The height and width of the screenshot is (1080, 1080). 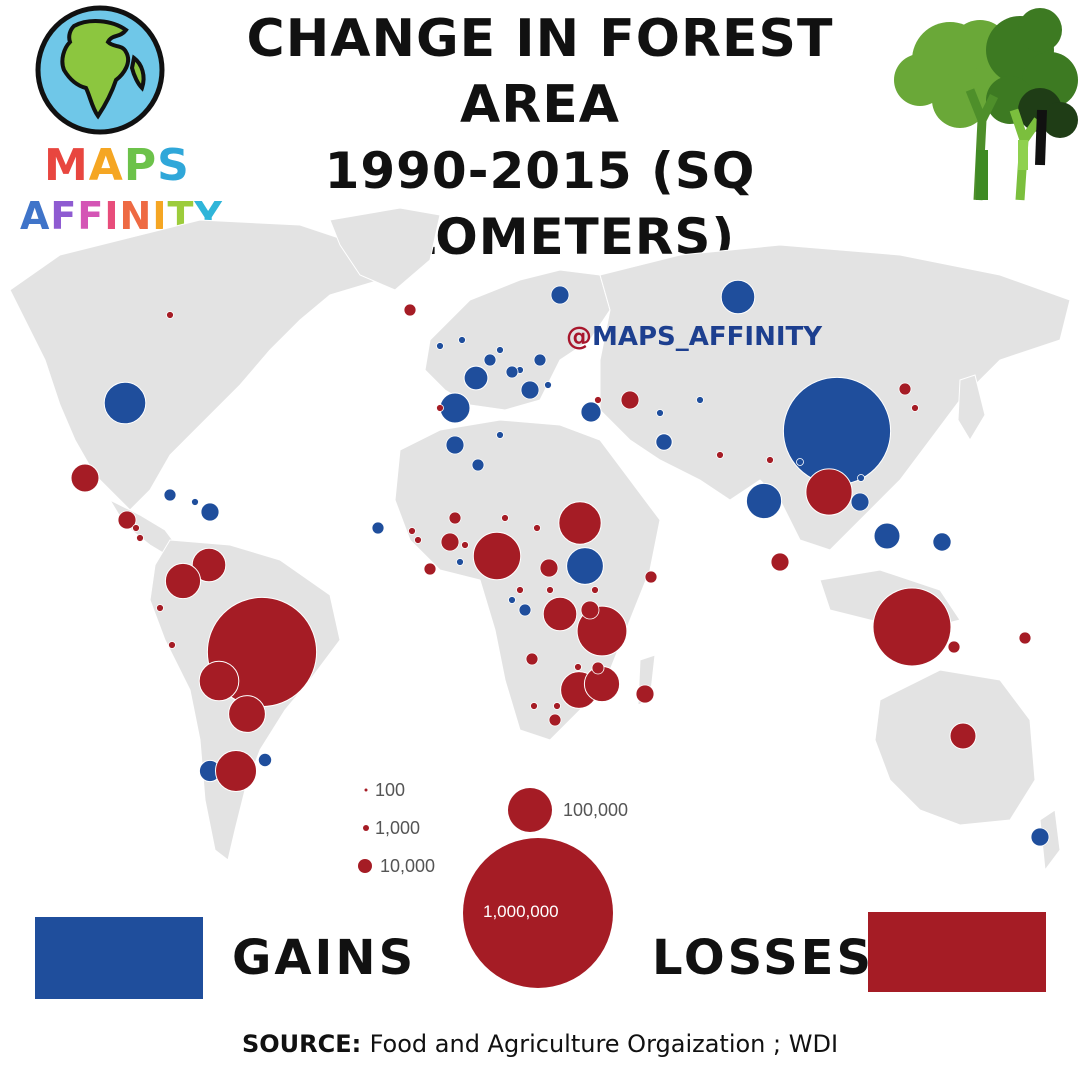 I want to click on maps-letter: P, so click(x=140, y=165).